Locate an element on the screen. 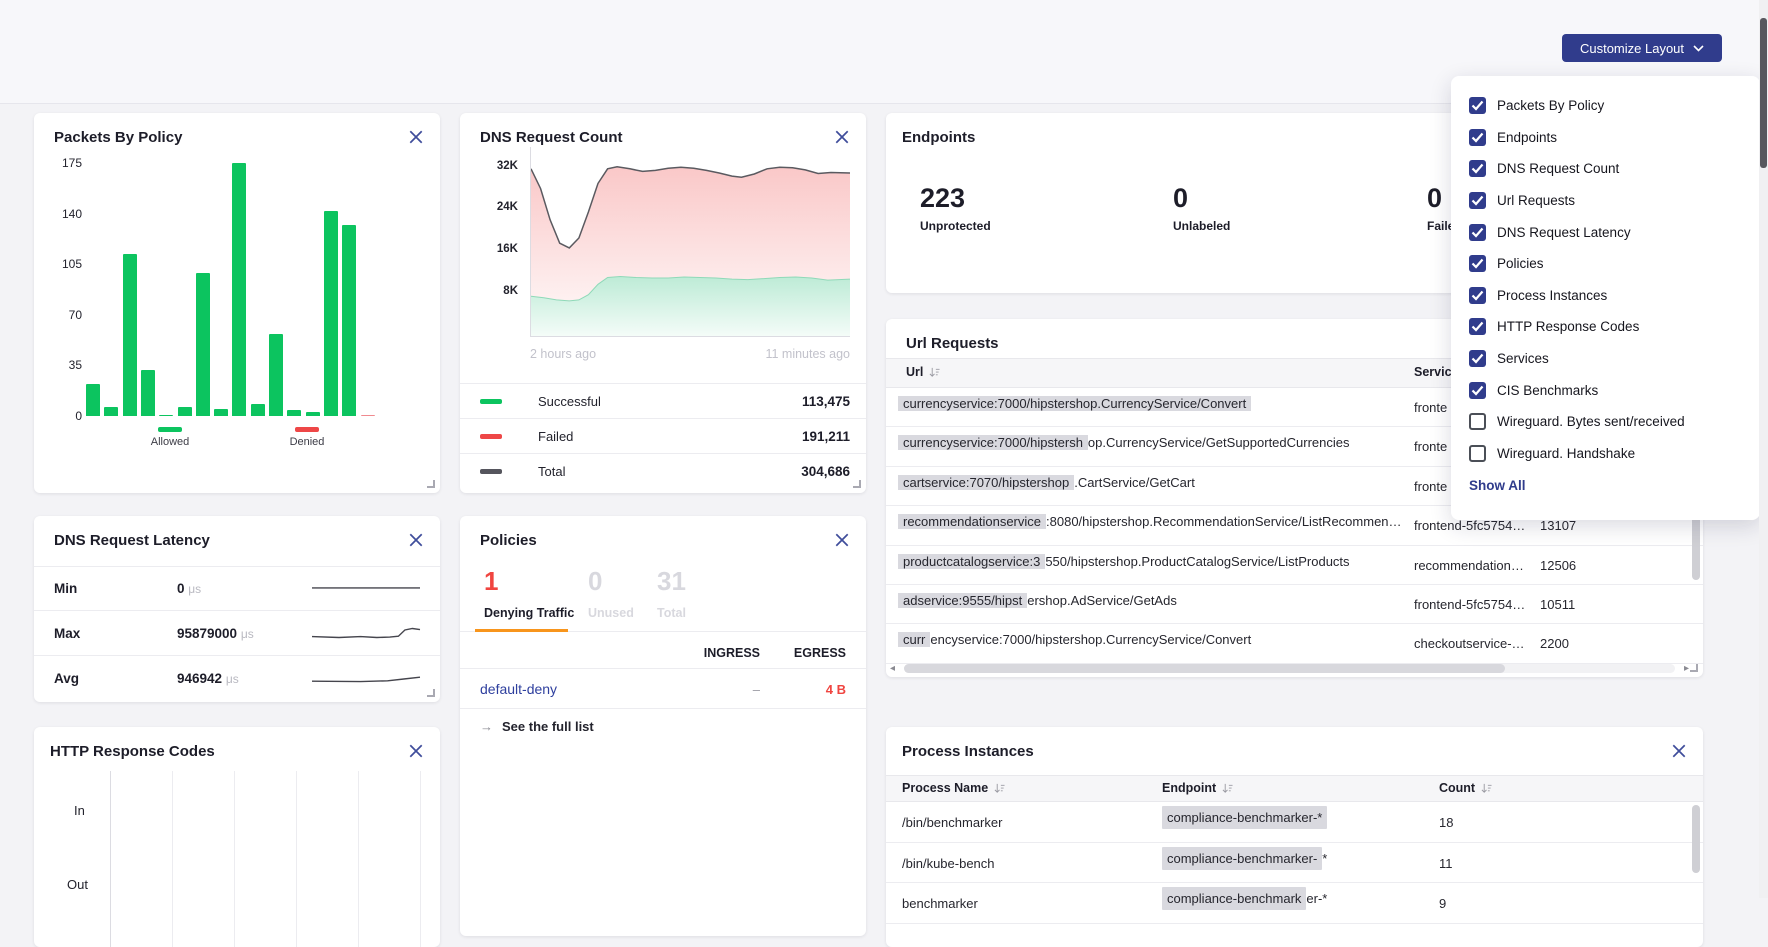 The width and height of the screenshot is (1768, 947). menu-item-wireguard-bytes-sent-received: Wireguard. Bytes sent/received is located at coordinates (1614, 422).